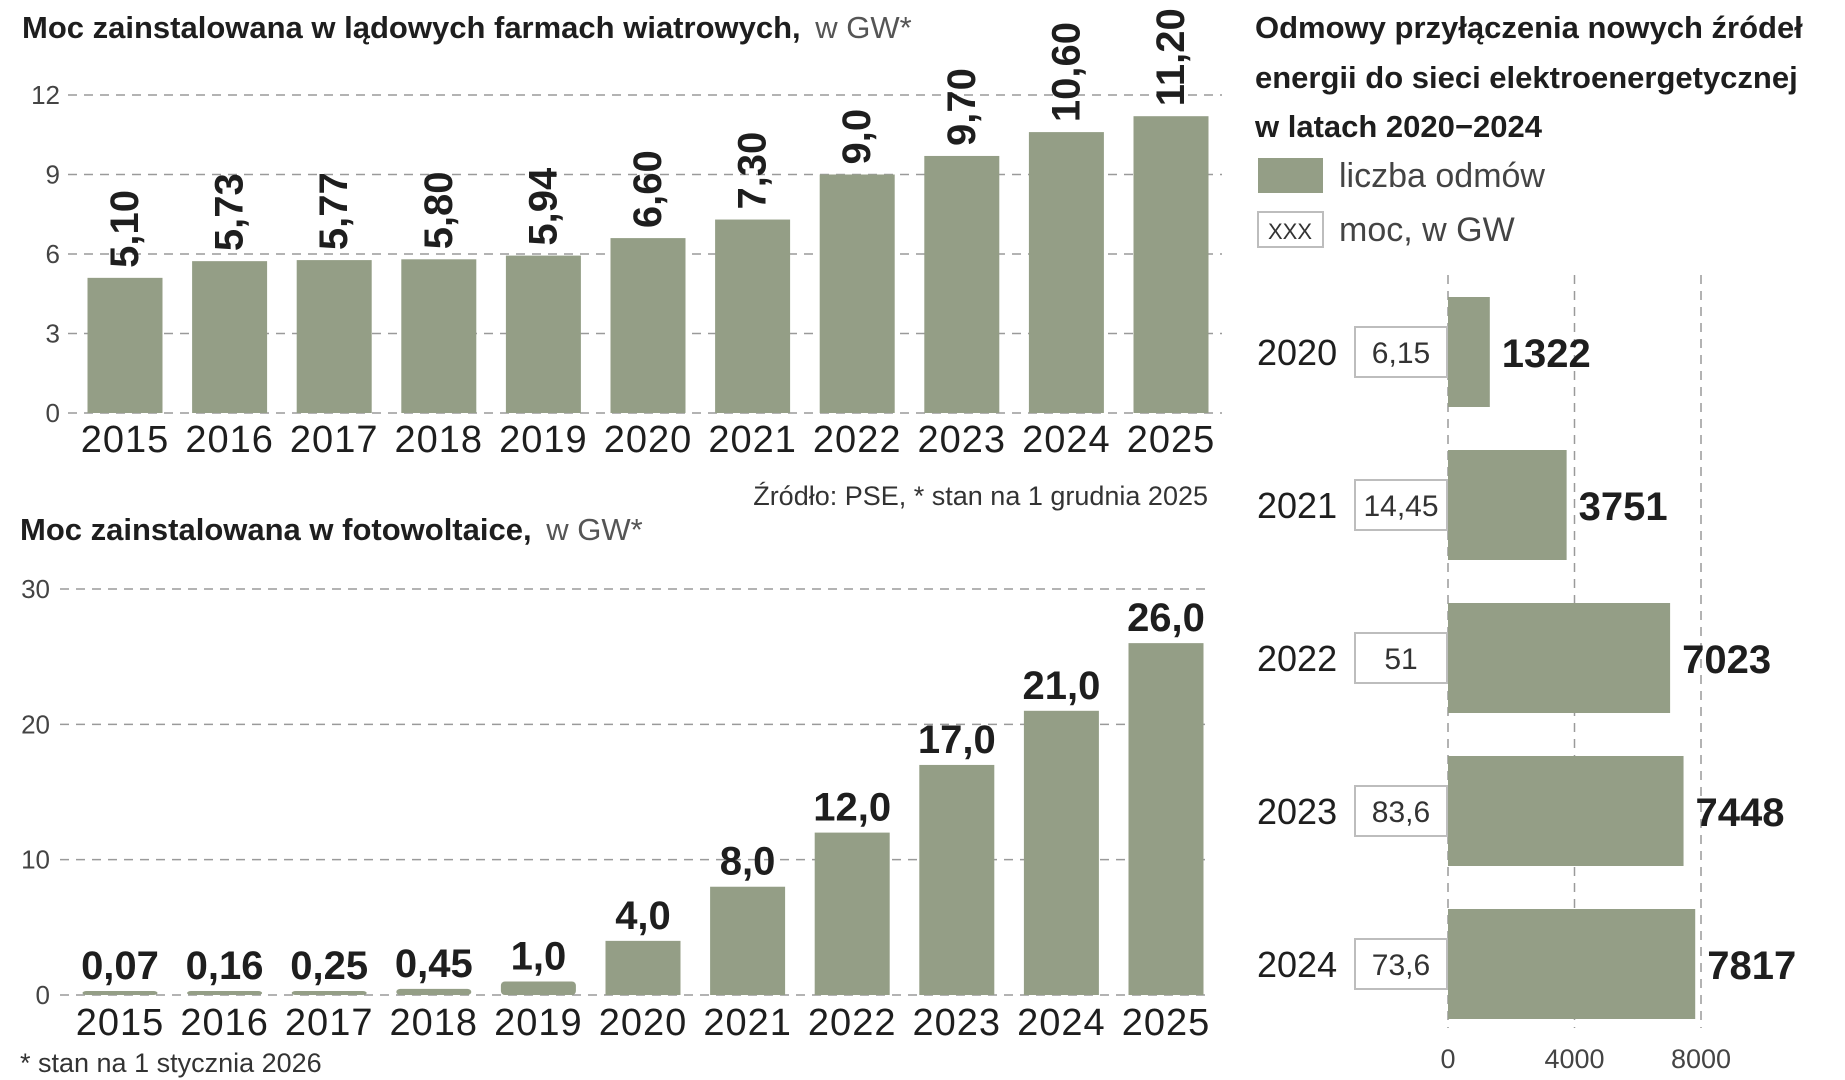 The width and height of the screenshot is (1845, 1080). What do you see at coordinates (125, 229) in the screenshot?
I see `value-label-2015: 5,10` at bounding box center [125, 229].